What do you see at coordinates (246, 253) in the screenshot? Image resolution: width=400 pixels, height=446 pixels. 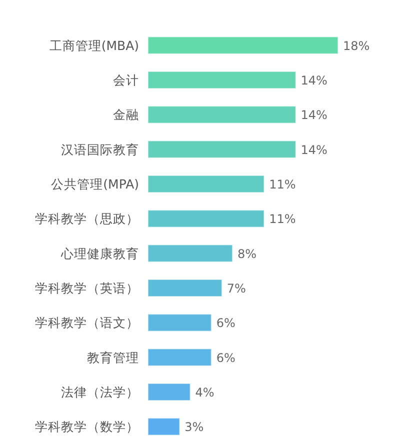 I see `data-label: 8%` at bounding box center [246, 253].